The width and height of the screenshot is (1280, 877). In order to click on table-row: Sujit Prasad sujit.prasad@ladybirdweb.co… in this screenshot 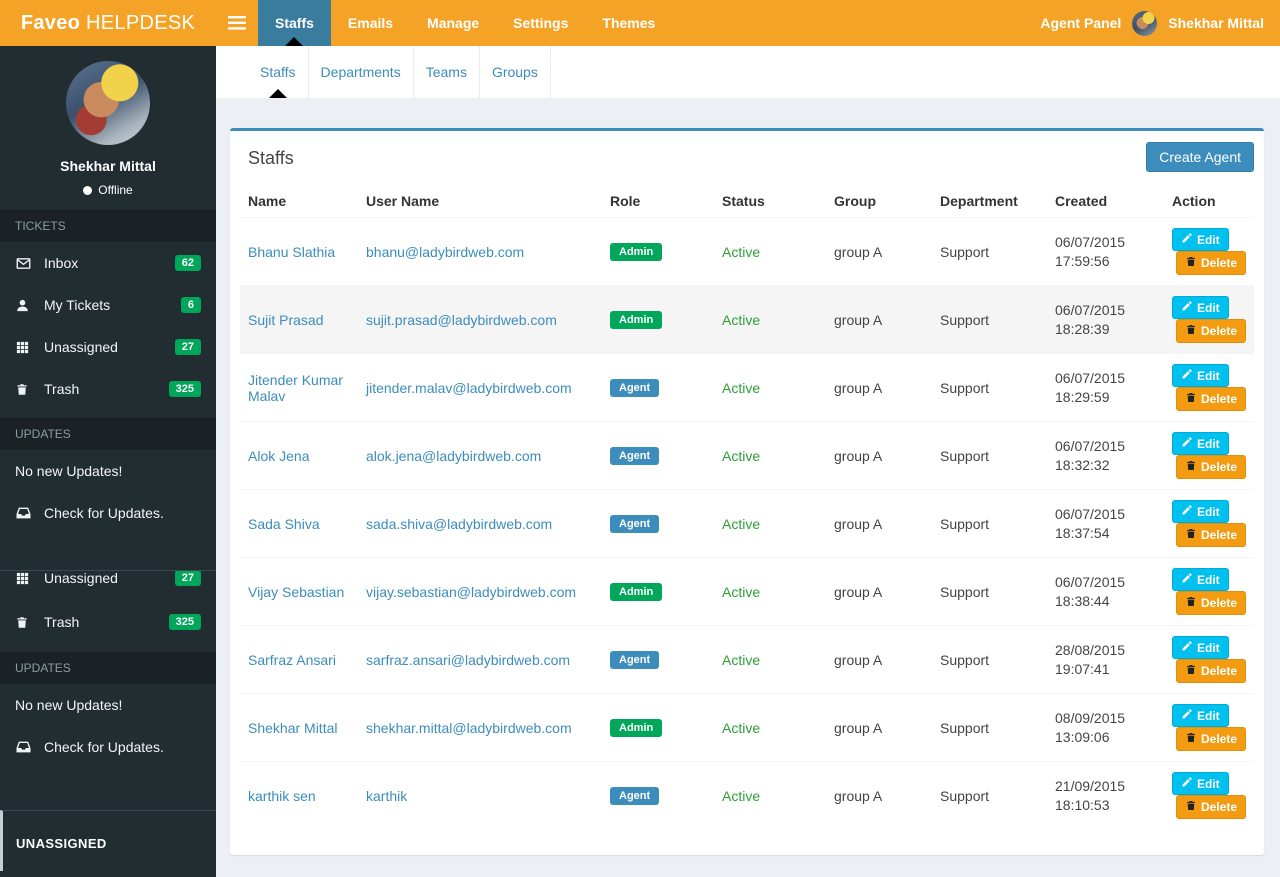, I will do `click(747, 319)`.